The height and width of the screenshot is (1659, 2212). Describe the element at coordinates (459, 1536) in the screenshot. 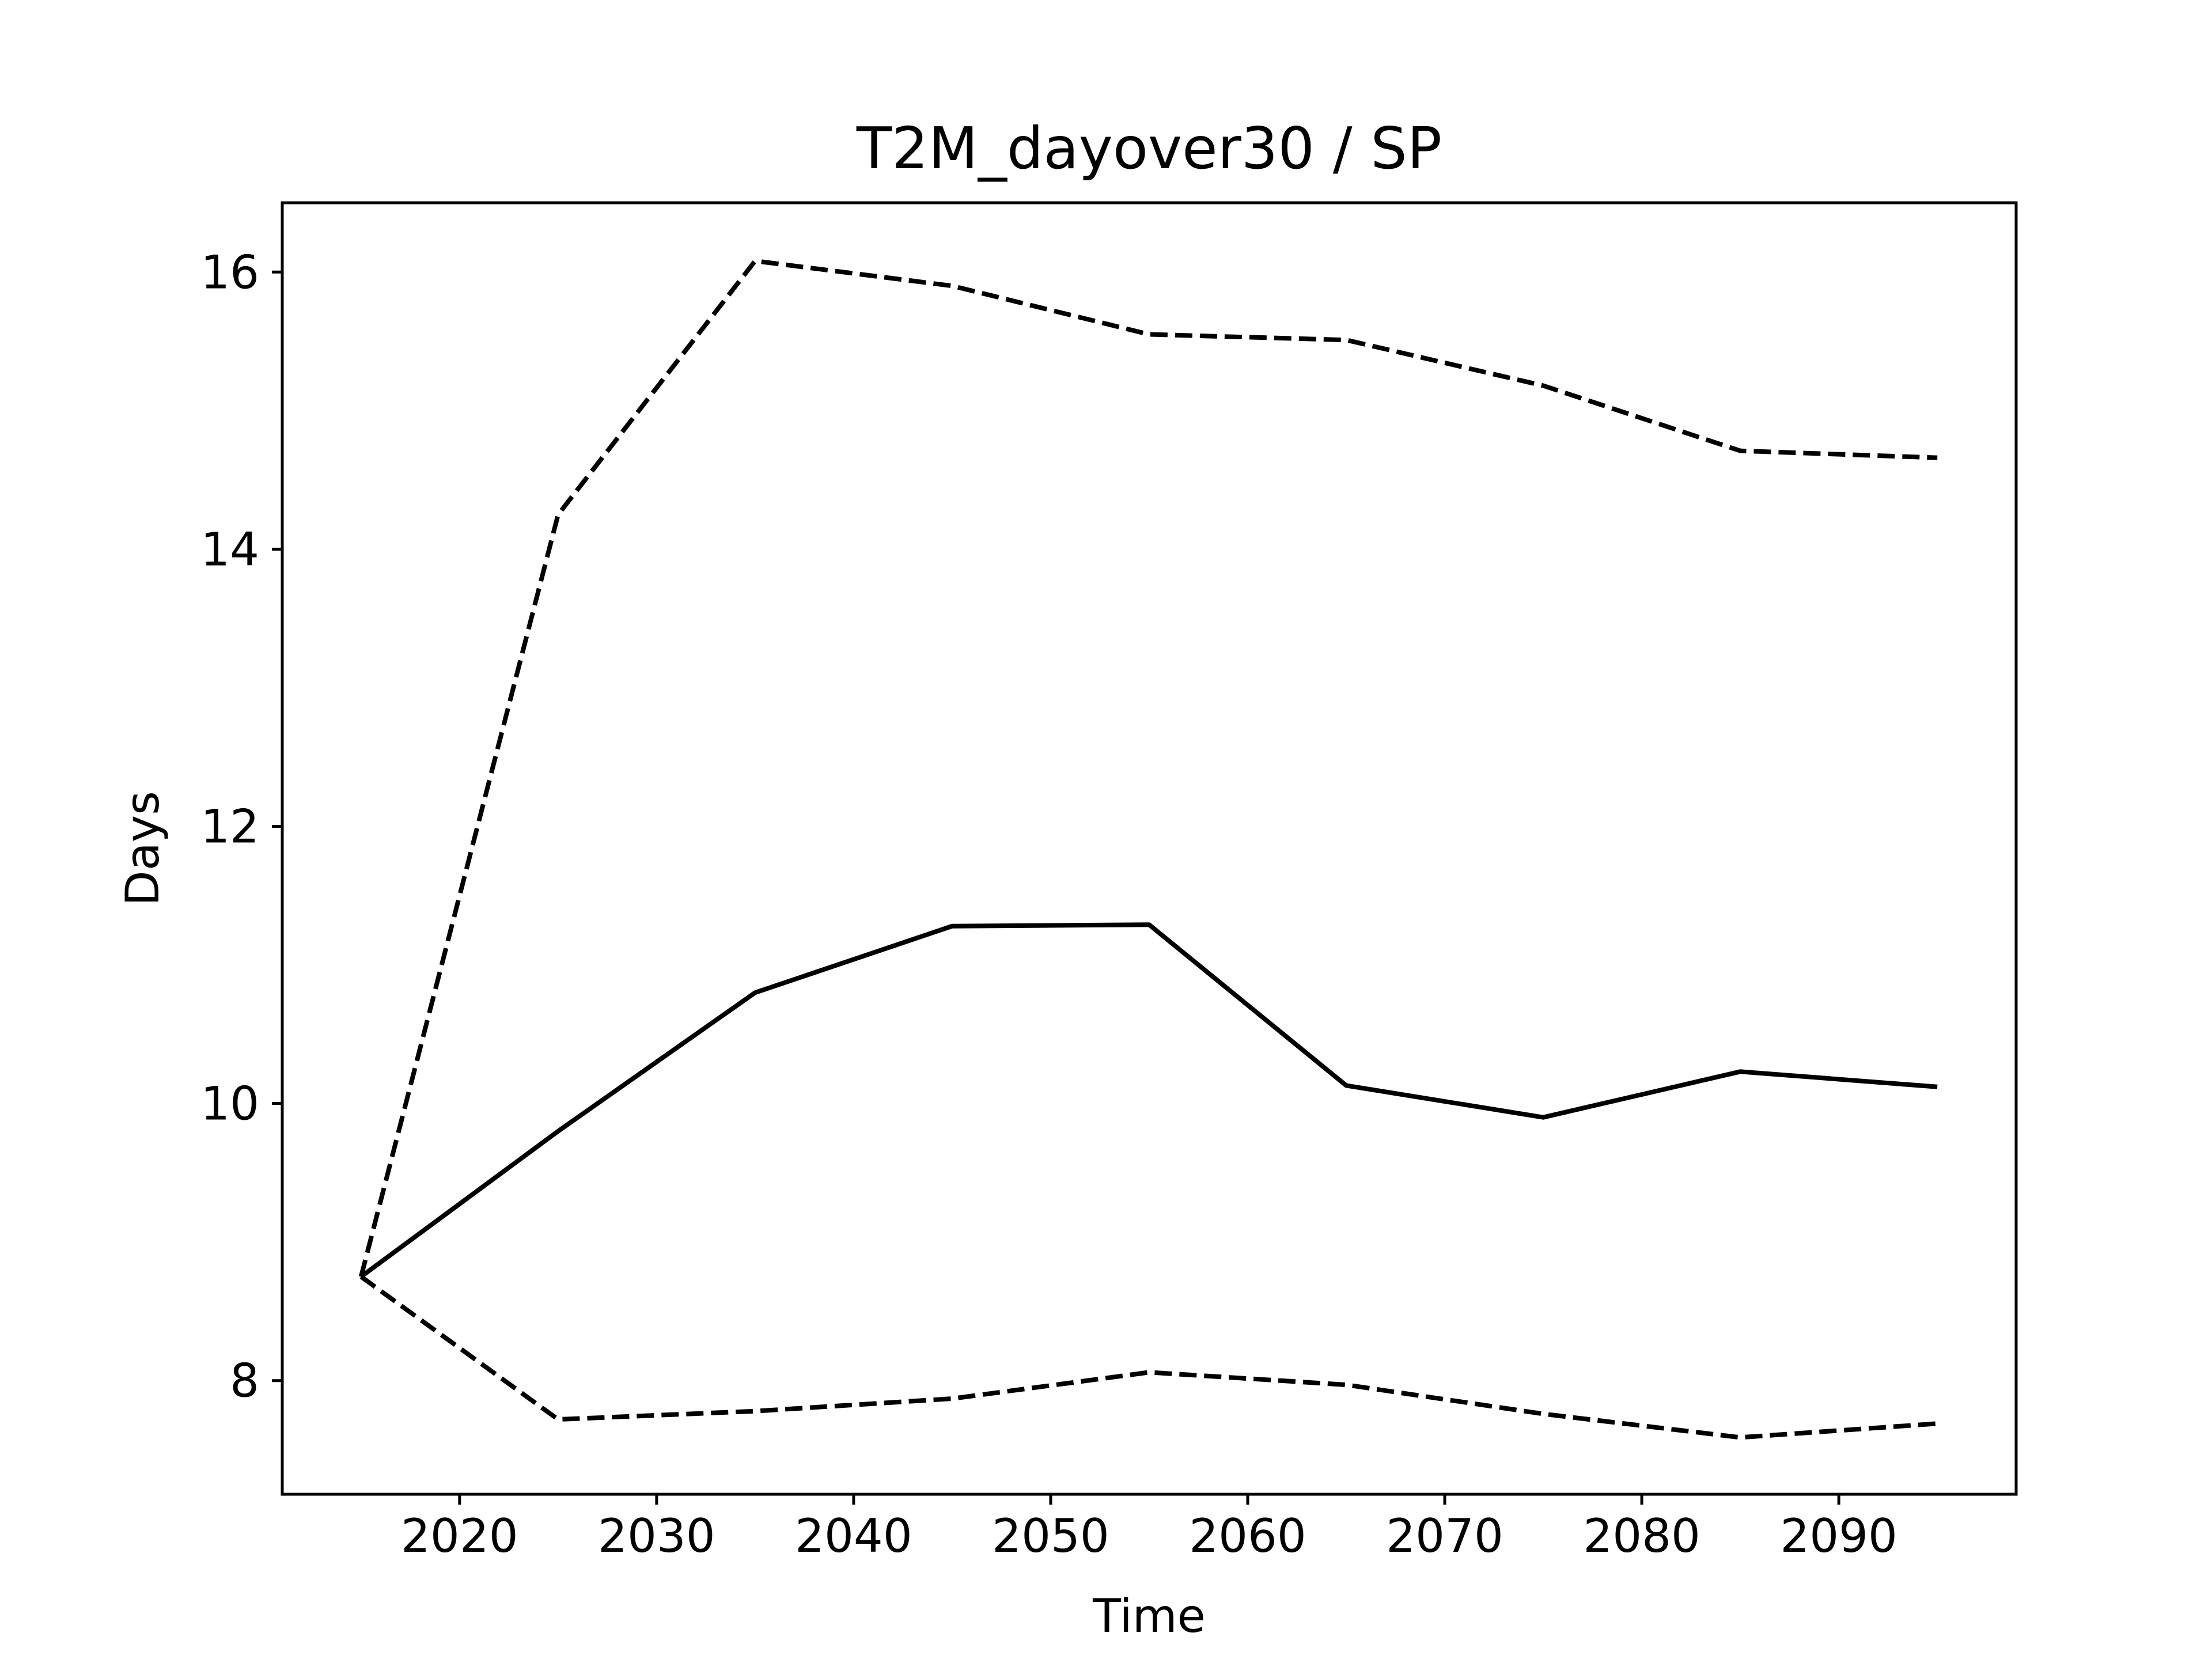

I see `x-tick-label: 2020` at that location.